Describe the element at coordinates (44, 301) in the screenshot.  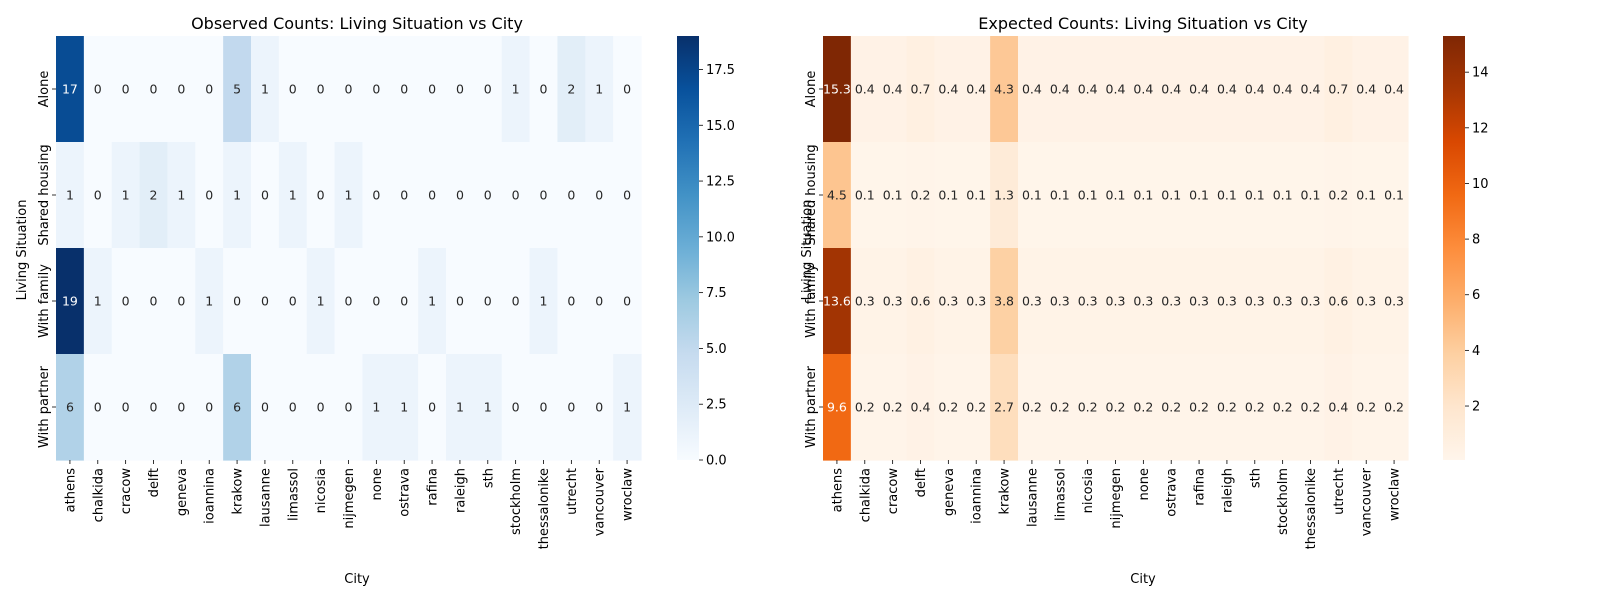
I see `y-tick-label: With family` at that location.